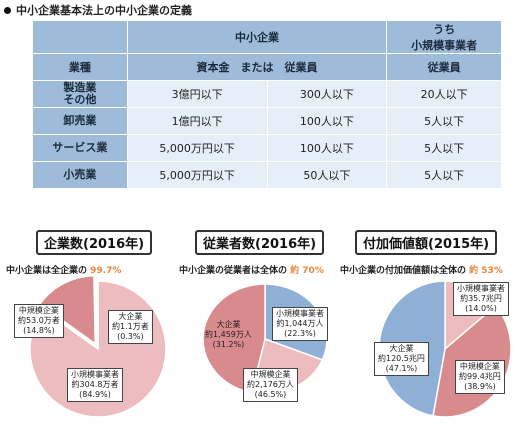  Describe the element at coordinates (480, 386) in the screenshot. I see `label-line: (38.9%)` at that location.